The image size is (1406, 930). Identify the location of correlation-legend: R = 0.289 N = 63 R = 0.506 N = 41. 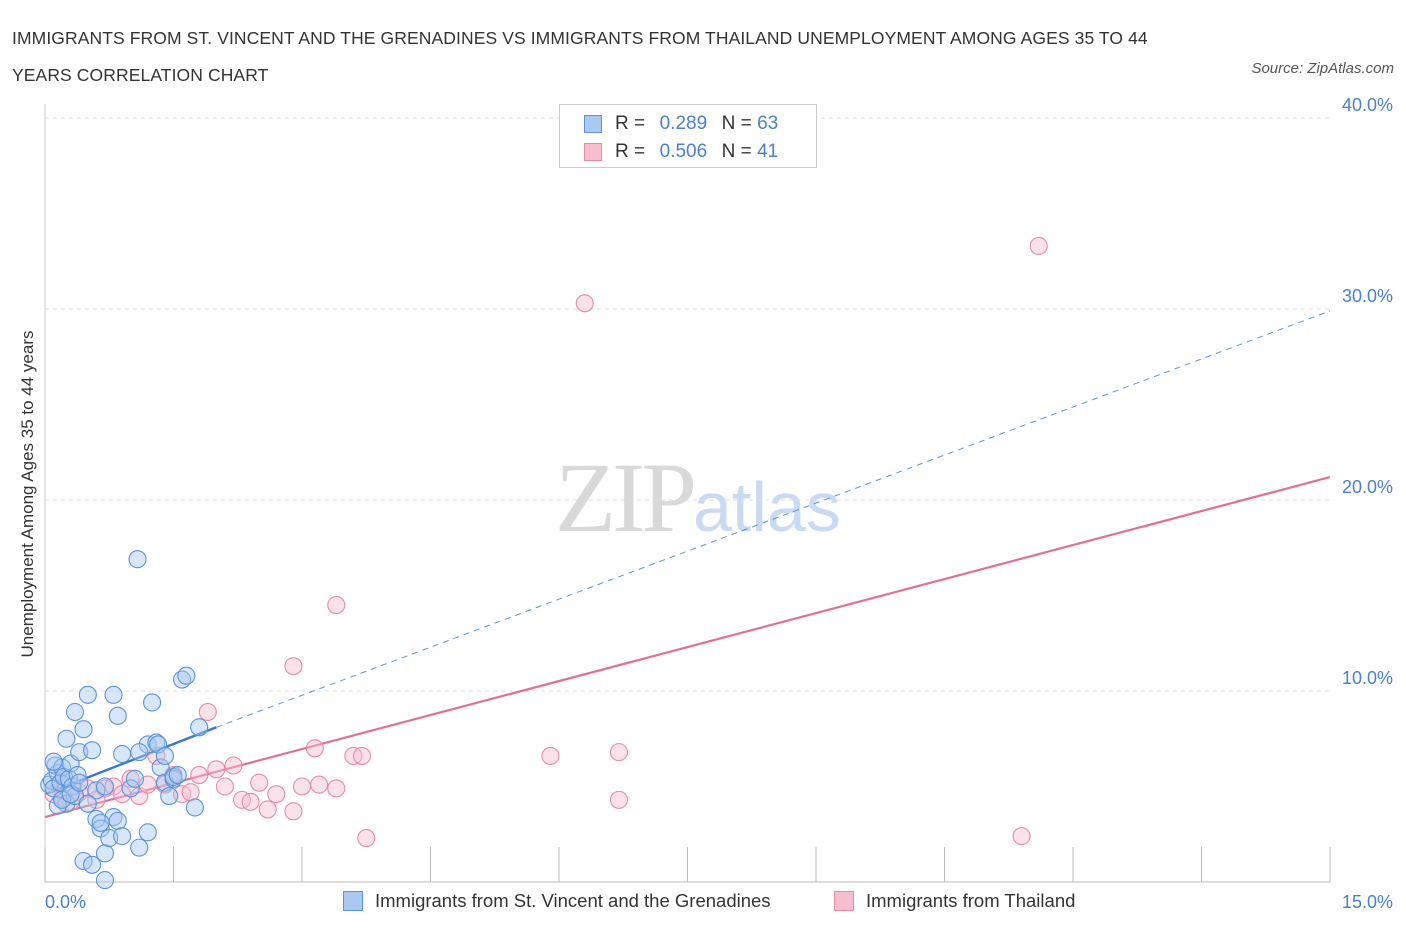
(688, 136).